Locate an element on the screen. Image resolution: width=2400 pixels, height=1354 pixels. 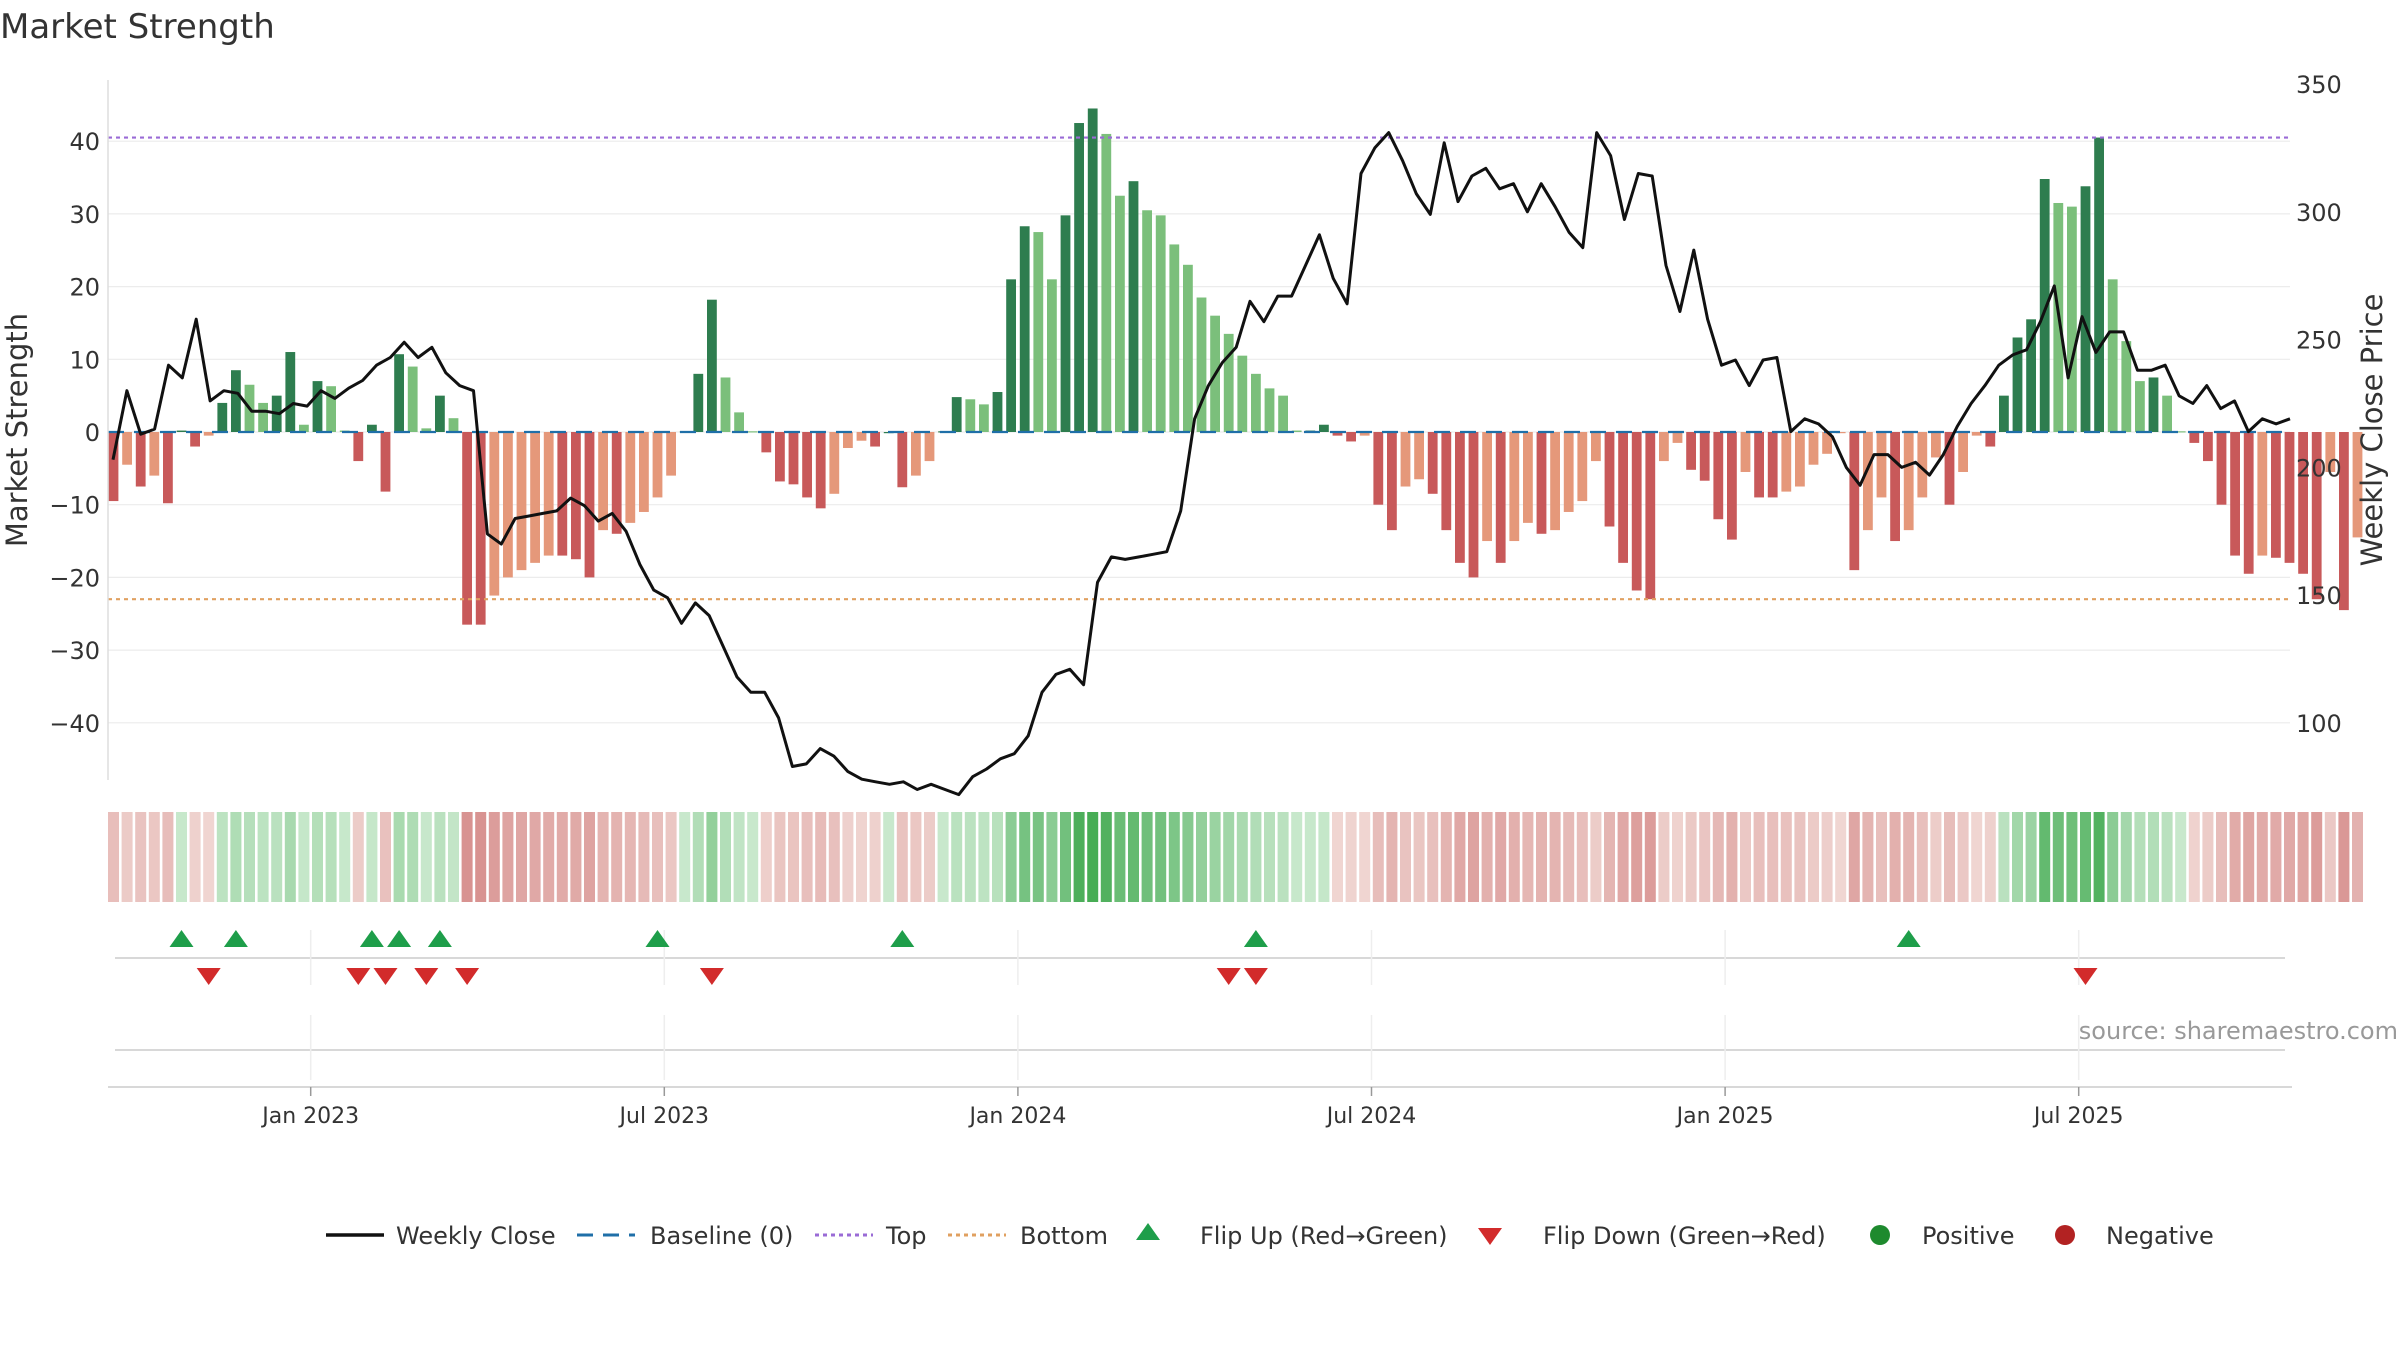
chart-title: Market Strength is located at coordinates (137, 27).